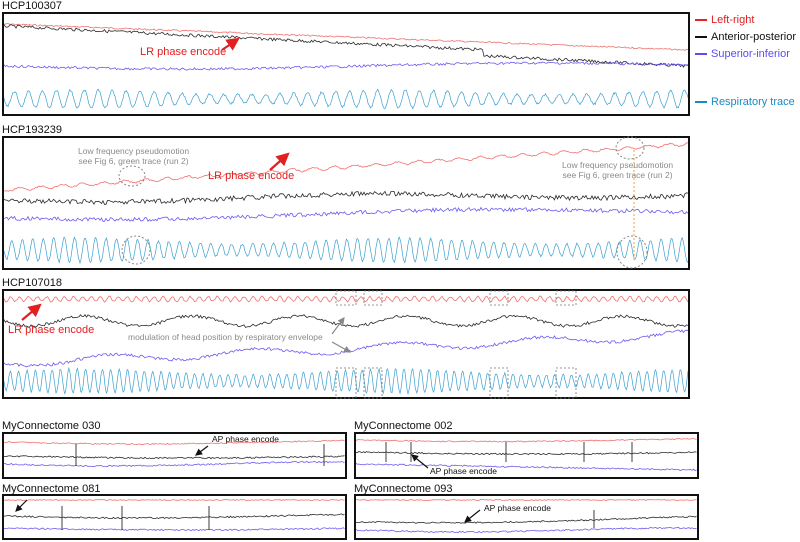 This screenshot has height=542, width=800. What do you see at coordinates (403, 426) in the screenshot?
I see `panel-title-mc002: MyConnectome 002` at bounding box center [403, 426].